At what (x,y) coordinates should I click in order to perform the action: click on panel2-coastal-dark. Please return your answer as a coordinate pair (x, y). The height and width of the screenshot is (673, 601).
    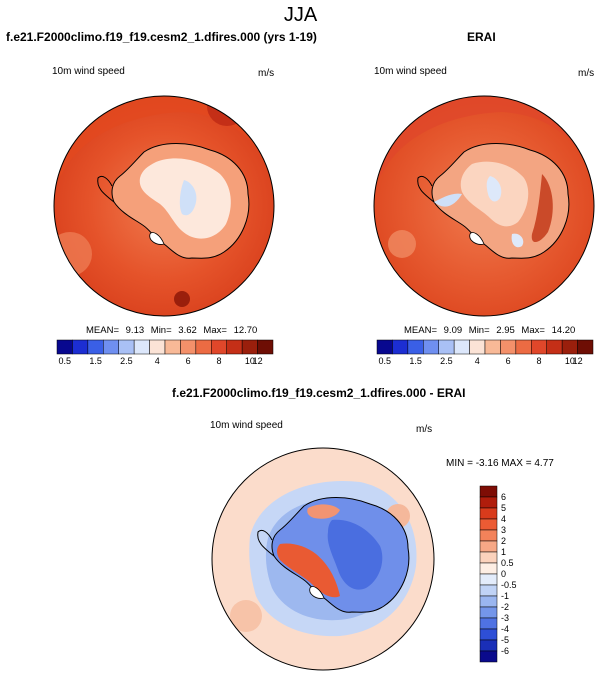
    Looking at the image, I should click on (542, 208).